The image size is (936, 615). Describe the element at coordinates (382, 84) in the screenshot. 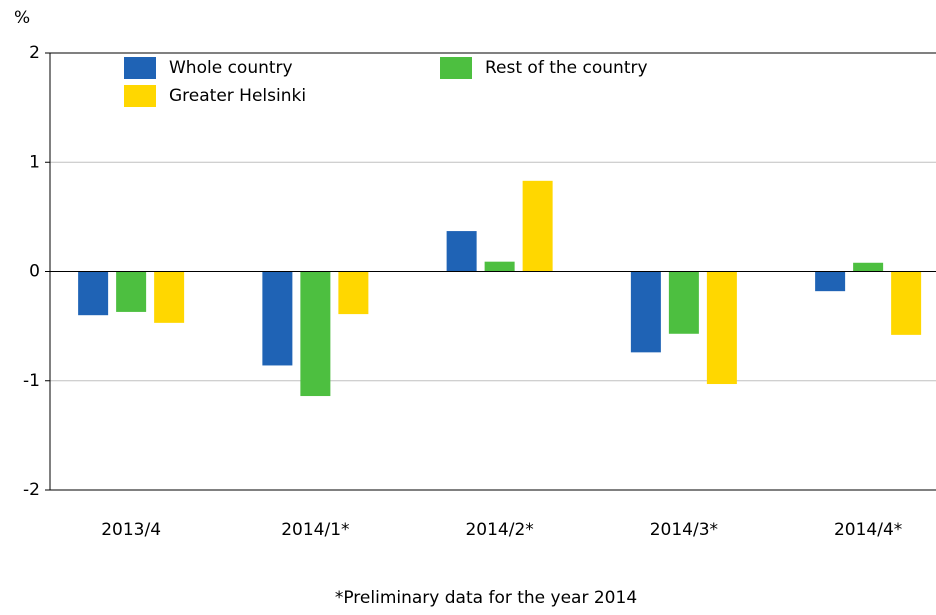

I see `legend-box` at that location.